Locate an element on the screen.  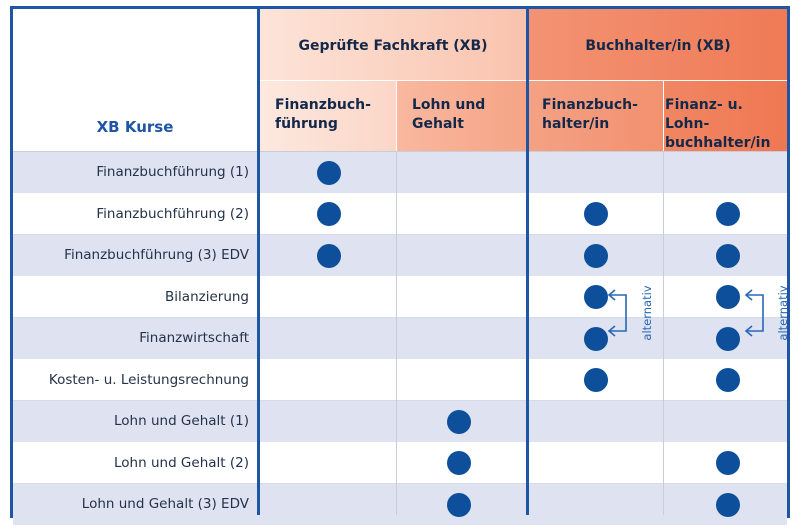
header-col-finanzbuchhalter is located at coordinates (596, 116).